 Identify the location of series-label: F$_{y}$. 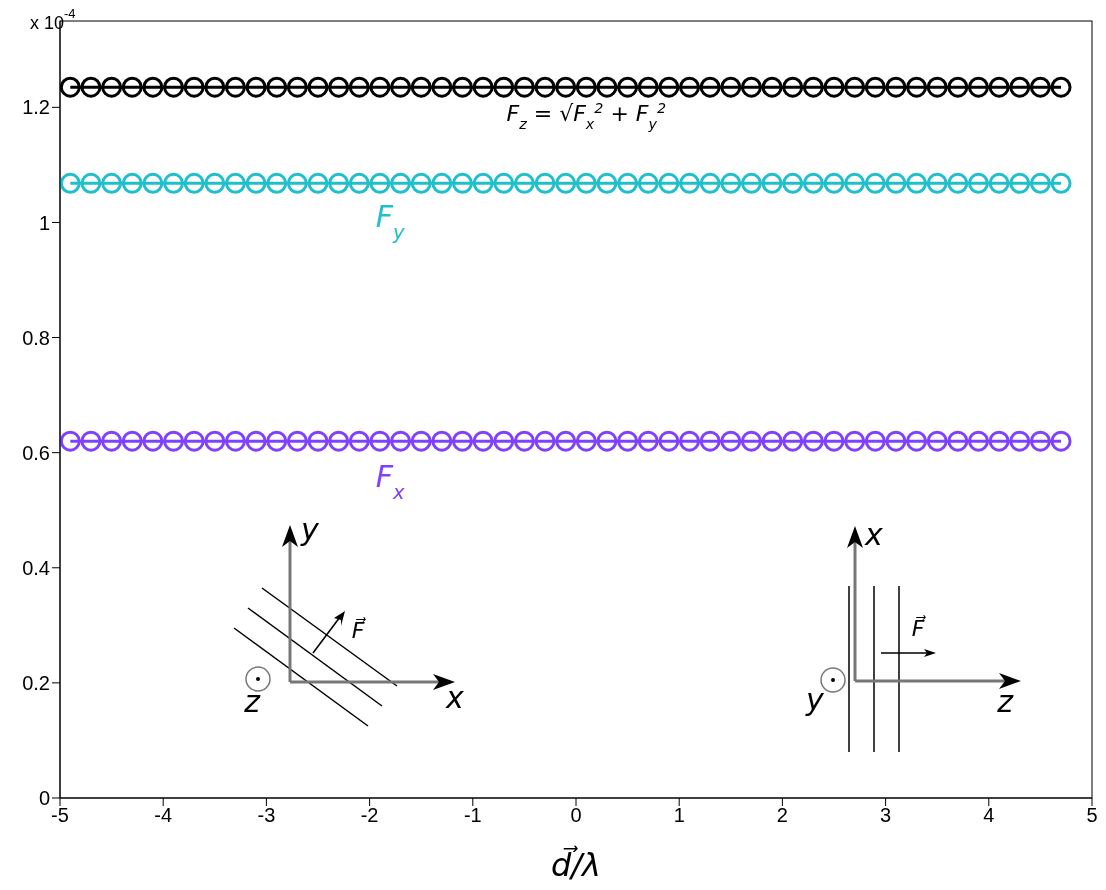
(390, 221).